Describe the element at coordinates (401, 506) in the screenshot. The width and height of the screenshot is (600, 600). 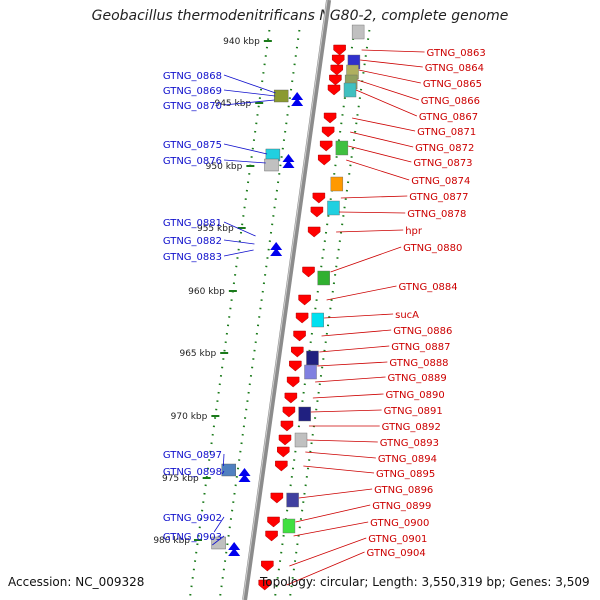
I see `minus-gene-label: GTNG_0899` at that location.